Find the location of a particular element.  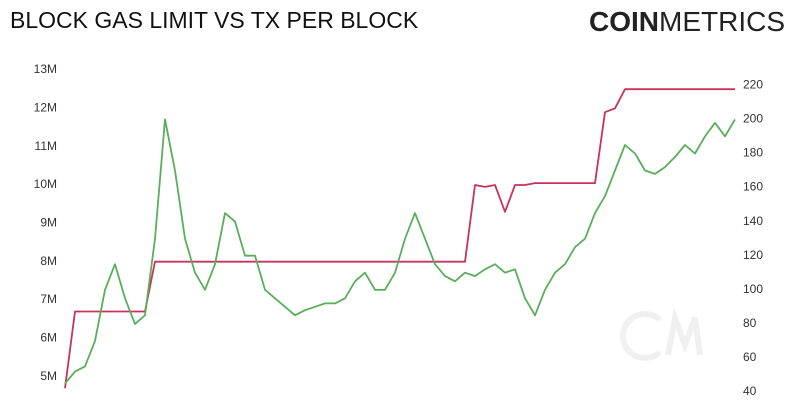

y-tick-label: 10M is located at coordinates (45, 184).